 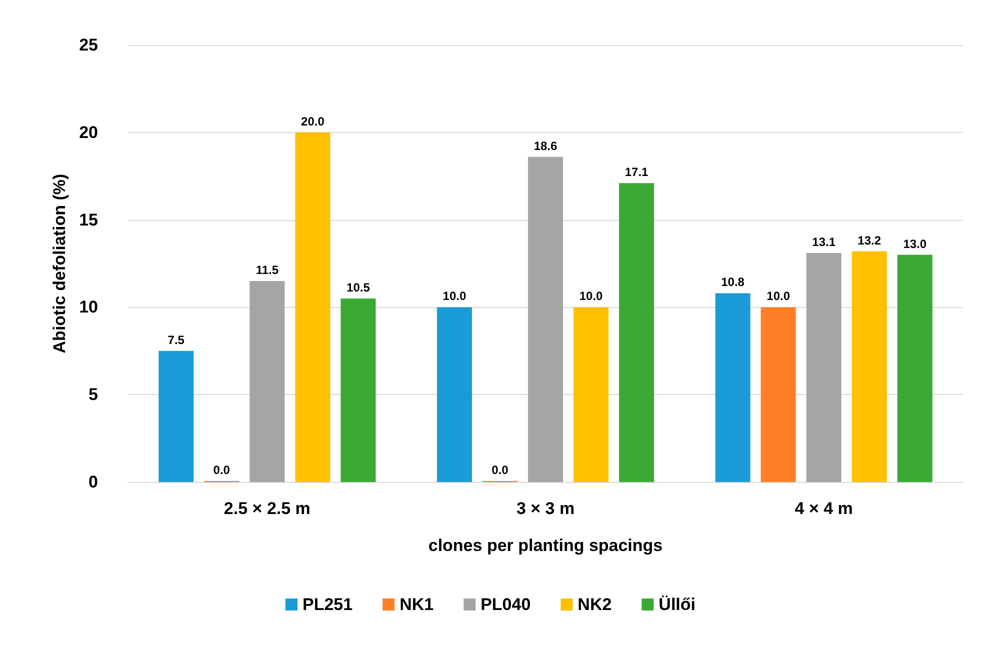 What do you see at coordinates (60, 264) in the screenshot?
I see `y-axis-title: Abiotic defoliation (%)` at bounding box center [60, 264].